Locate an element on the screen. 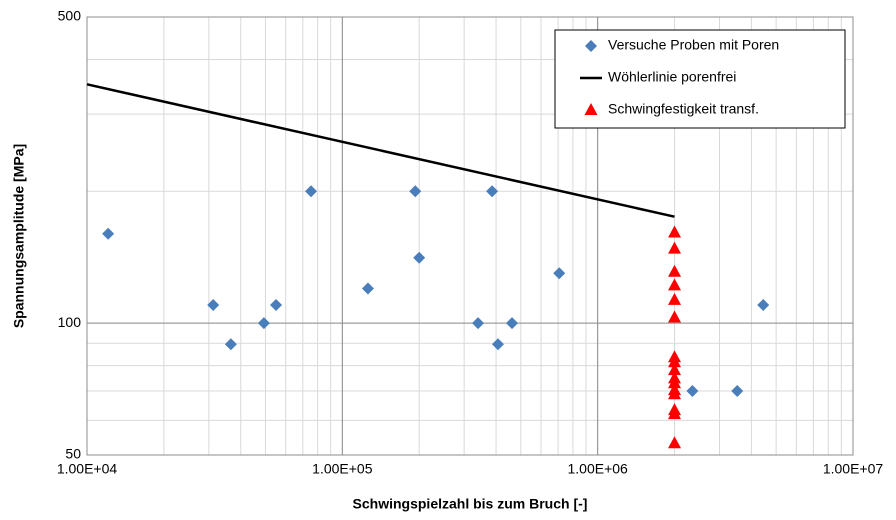 This screenshot has width=896, height=520. x-tick-label: 1.00E+05 is located at coordinates (342, 469).